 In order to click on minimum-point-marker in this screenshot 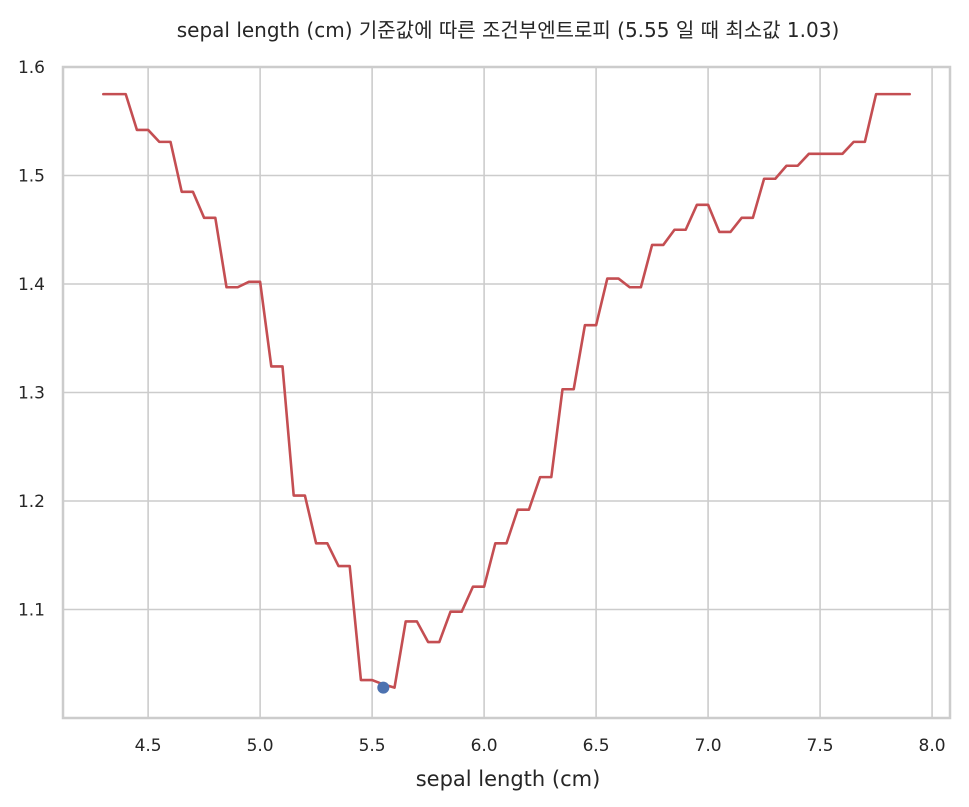, I will do `click(383, 687)`.